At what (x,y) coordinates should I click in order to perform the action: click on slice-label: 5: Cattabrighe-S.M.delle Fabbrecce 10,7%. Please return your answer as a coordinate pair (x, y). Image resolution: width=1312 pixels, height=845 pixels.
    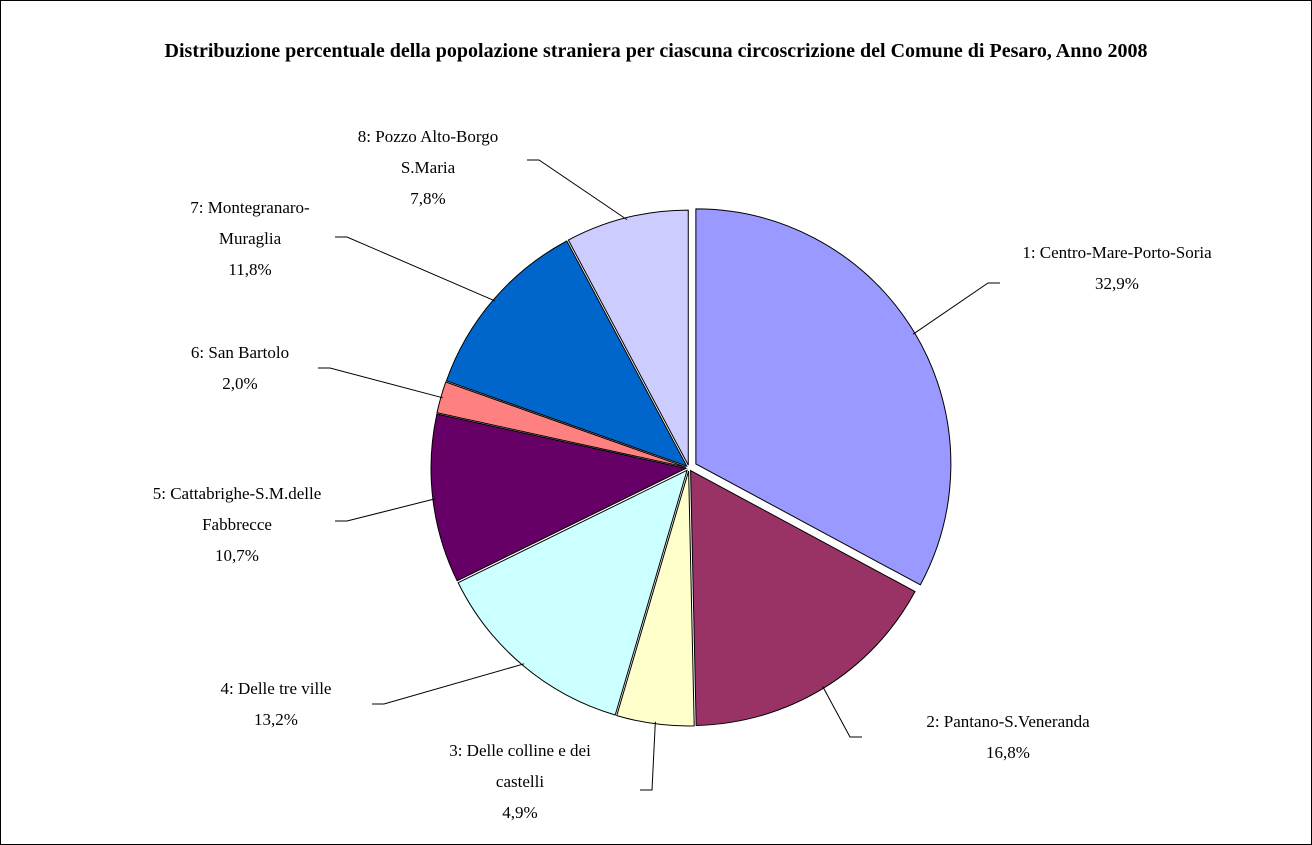
    Looking at the image, I should click on (237, 524).